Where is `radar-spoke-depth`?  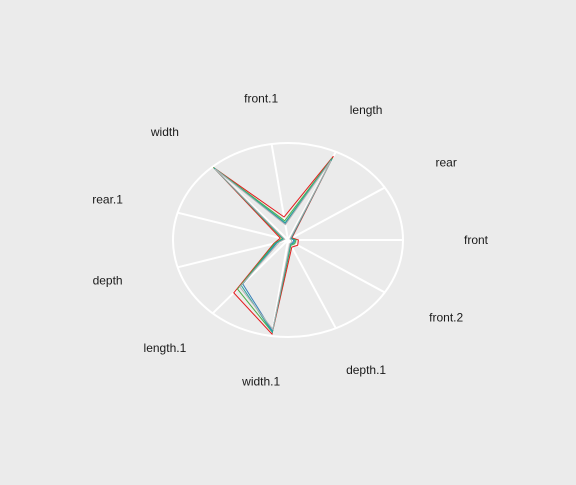 radar-spoke-depth is located at coordinates (233, 253).